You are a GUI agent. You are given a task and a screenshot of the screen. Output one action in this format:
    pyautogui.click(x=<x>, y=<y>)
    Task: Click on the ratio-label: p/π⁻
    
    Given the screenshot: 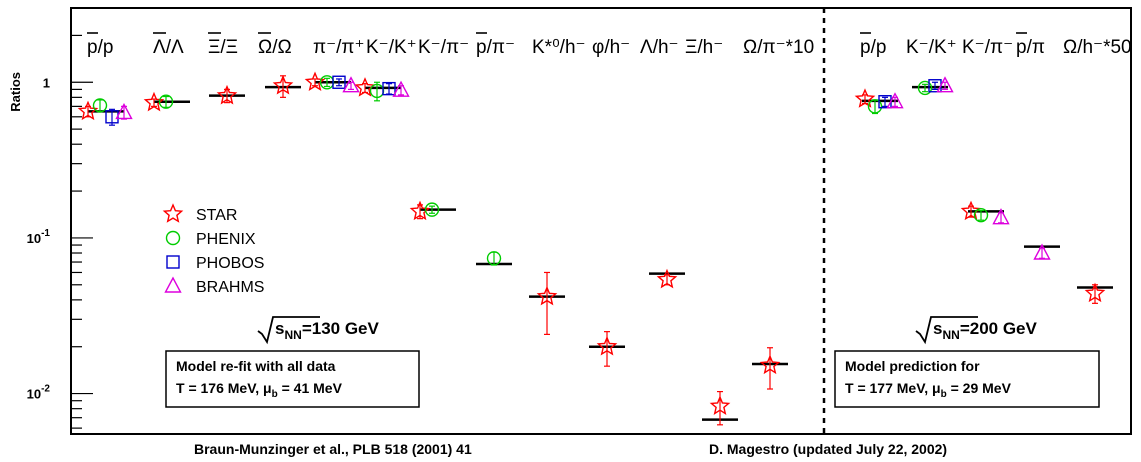 What is the action you would take?
    pyautogui.click(x=495, y=47)
    